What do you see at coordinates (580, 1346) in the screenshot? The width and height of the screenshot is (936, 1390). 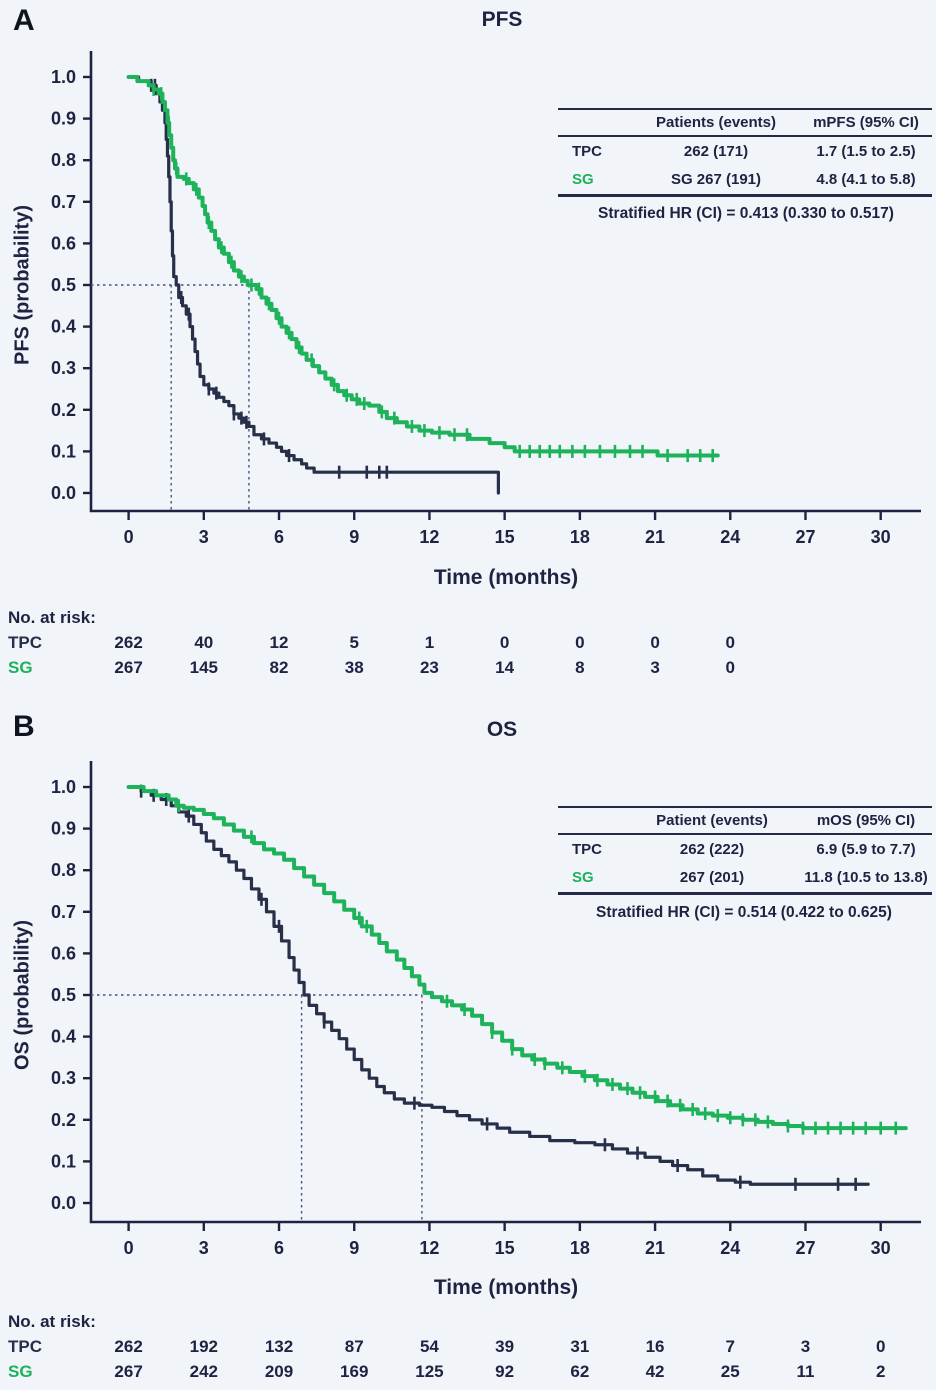 I see `risk-value: 31` at bounding box center [580, 1346].